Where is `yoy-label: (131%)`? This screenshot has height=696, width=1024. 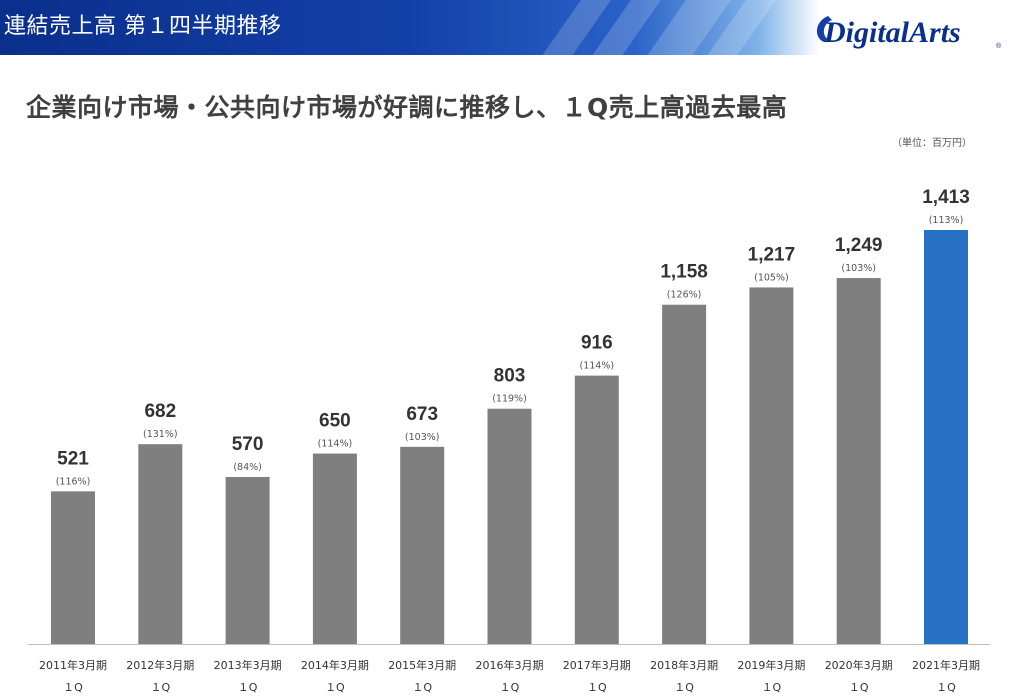 yoy-label: (131%) is located at coordinates (160, 434).